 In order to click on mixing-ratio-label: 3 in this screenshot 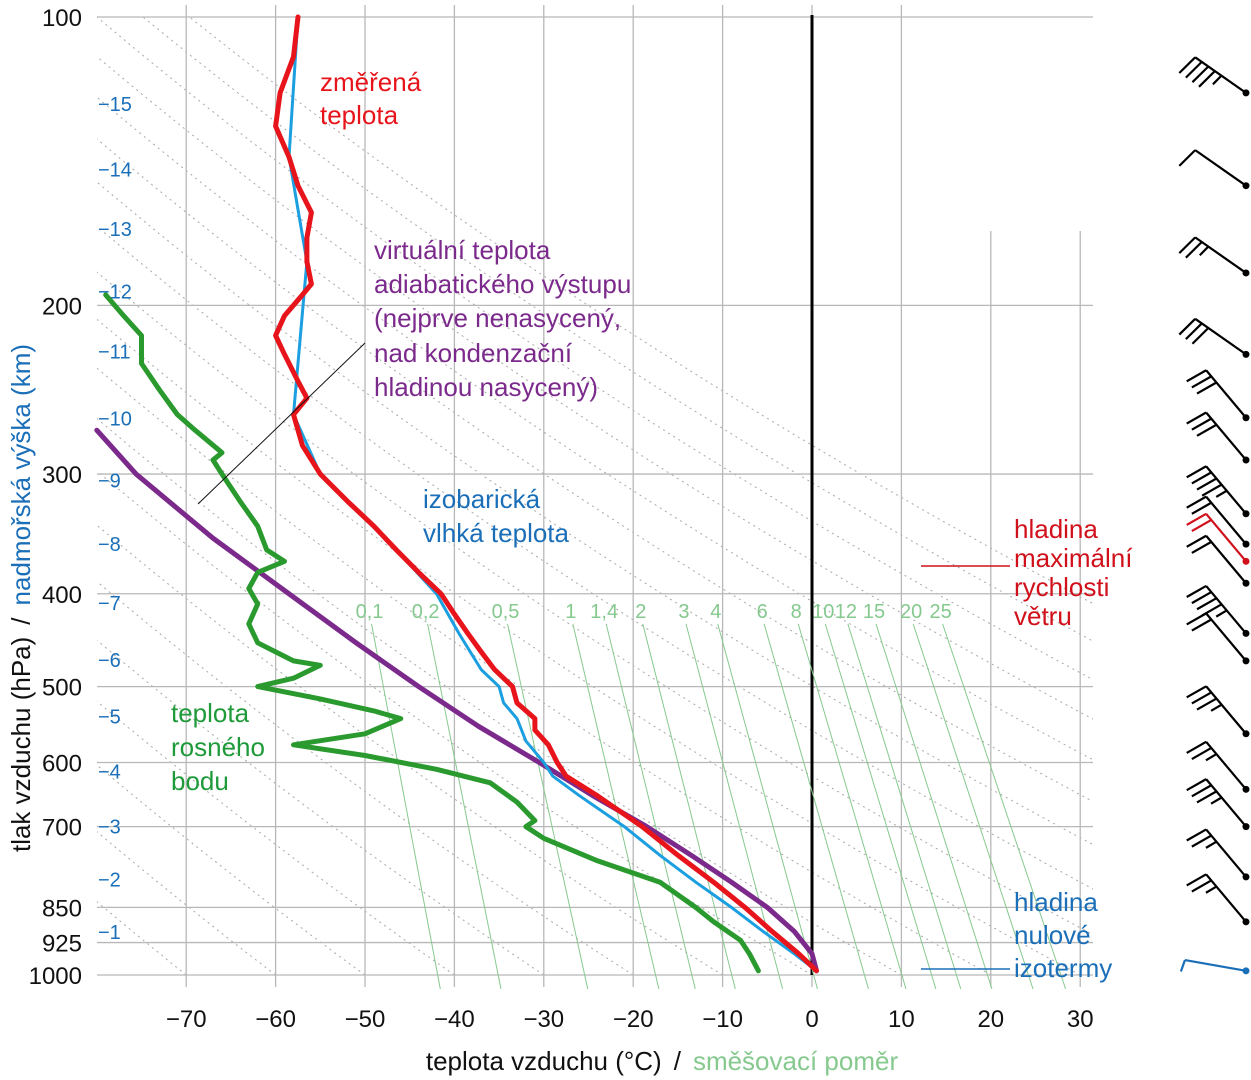, I will do `click(683, 612)`.